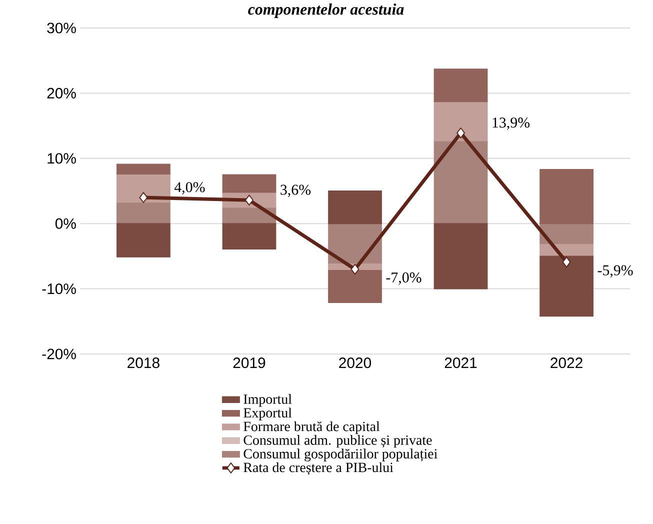 The height and width of the screenshot is (524, 653). I want to click on x-tick-label: 2022, so click(566, 363).